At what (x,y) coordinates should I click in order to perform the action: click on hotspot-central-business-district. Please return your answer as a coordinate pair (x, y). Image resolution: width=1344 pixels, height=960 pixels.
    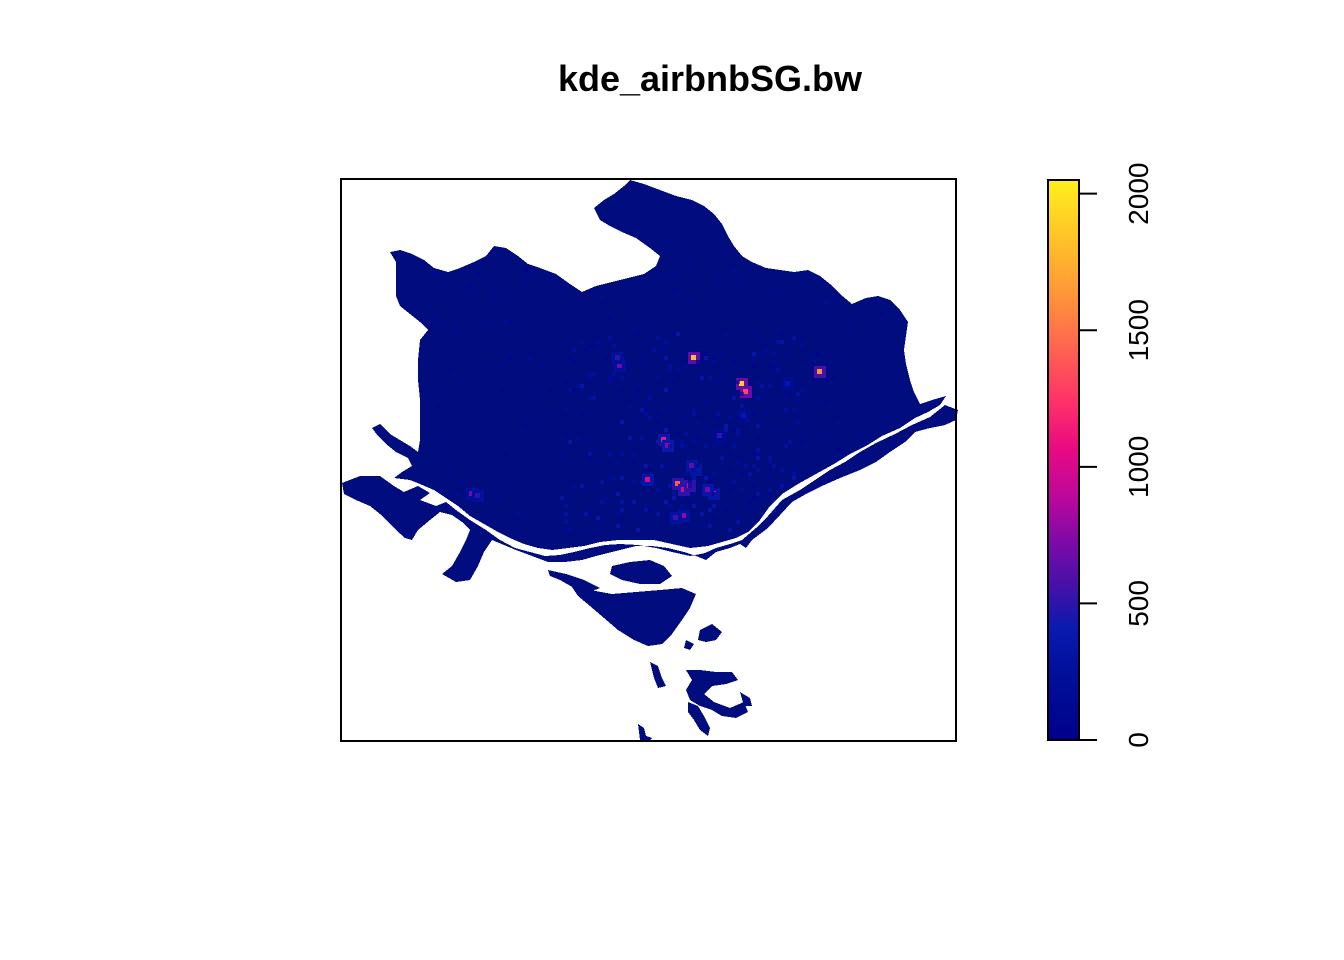
    Looking at the image, I should click on (677, 483).